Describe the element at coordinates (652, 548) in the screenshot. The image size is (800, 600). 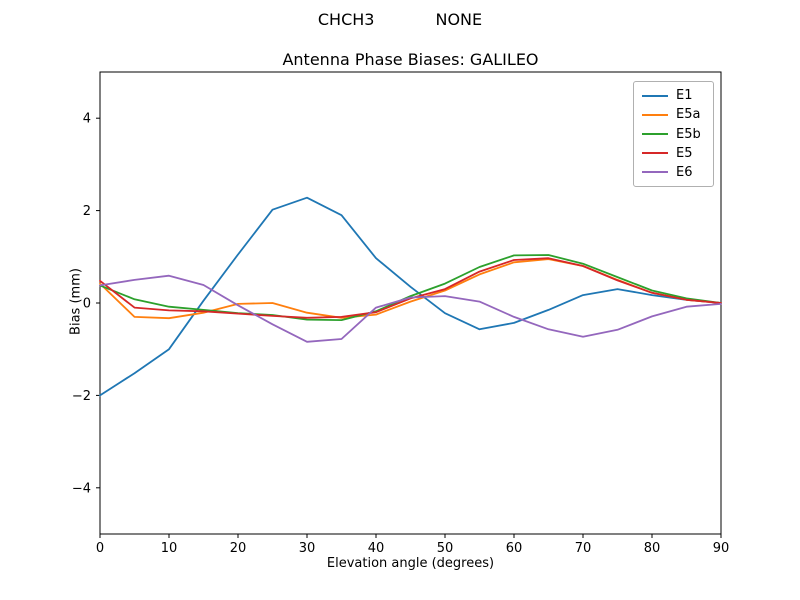
I see `x-tick-label: 80` at that location.